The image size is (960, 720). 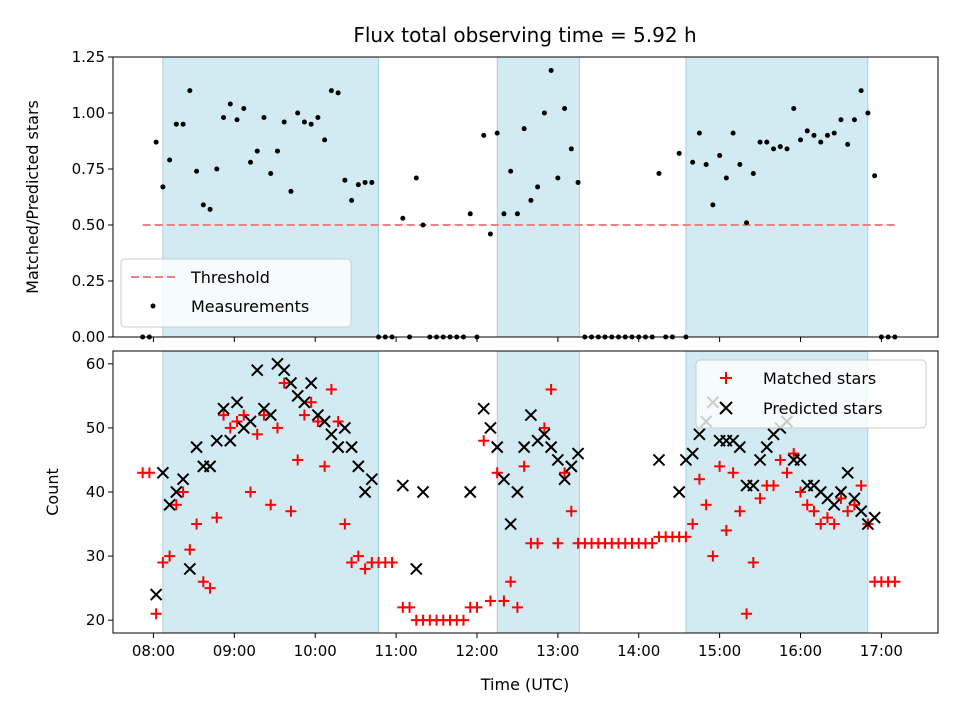 I want to click on y-tick-label: 0.00, so click(x=88, y=337).